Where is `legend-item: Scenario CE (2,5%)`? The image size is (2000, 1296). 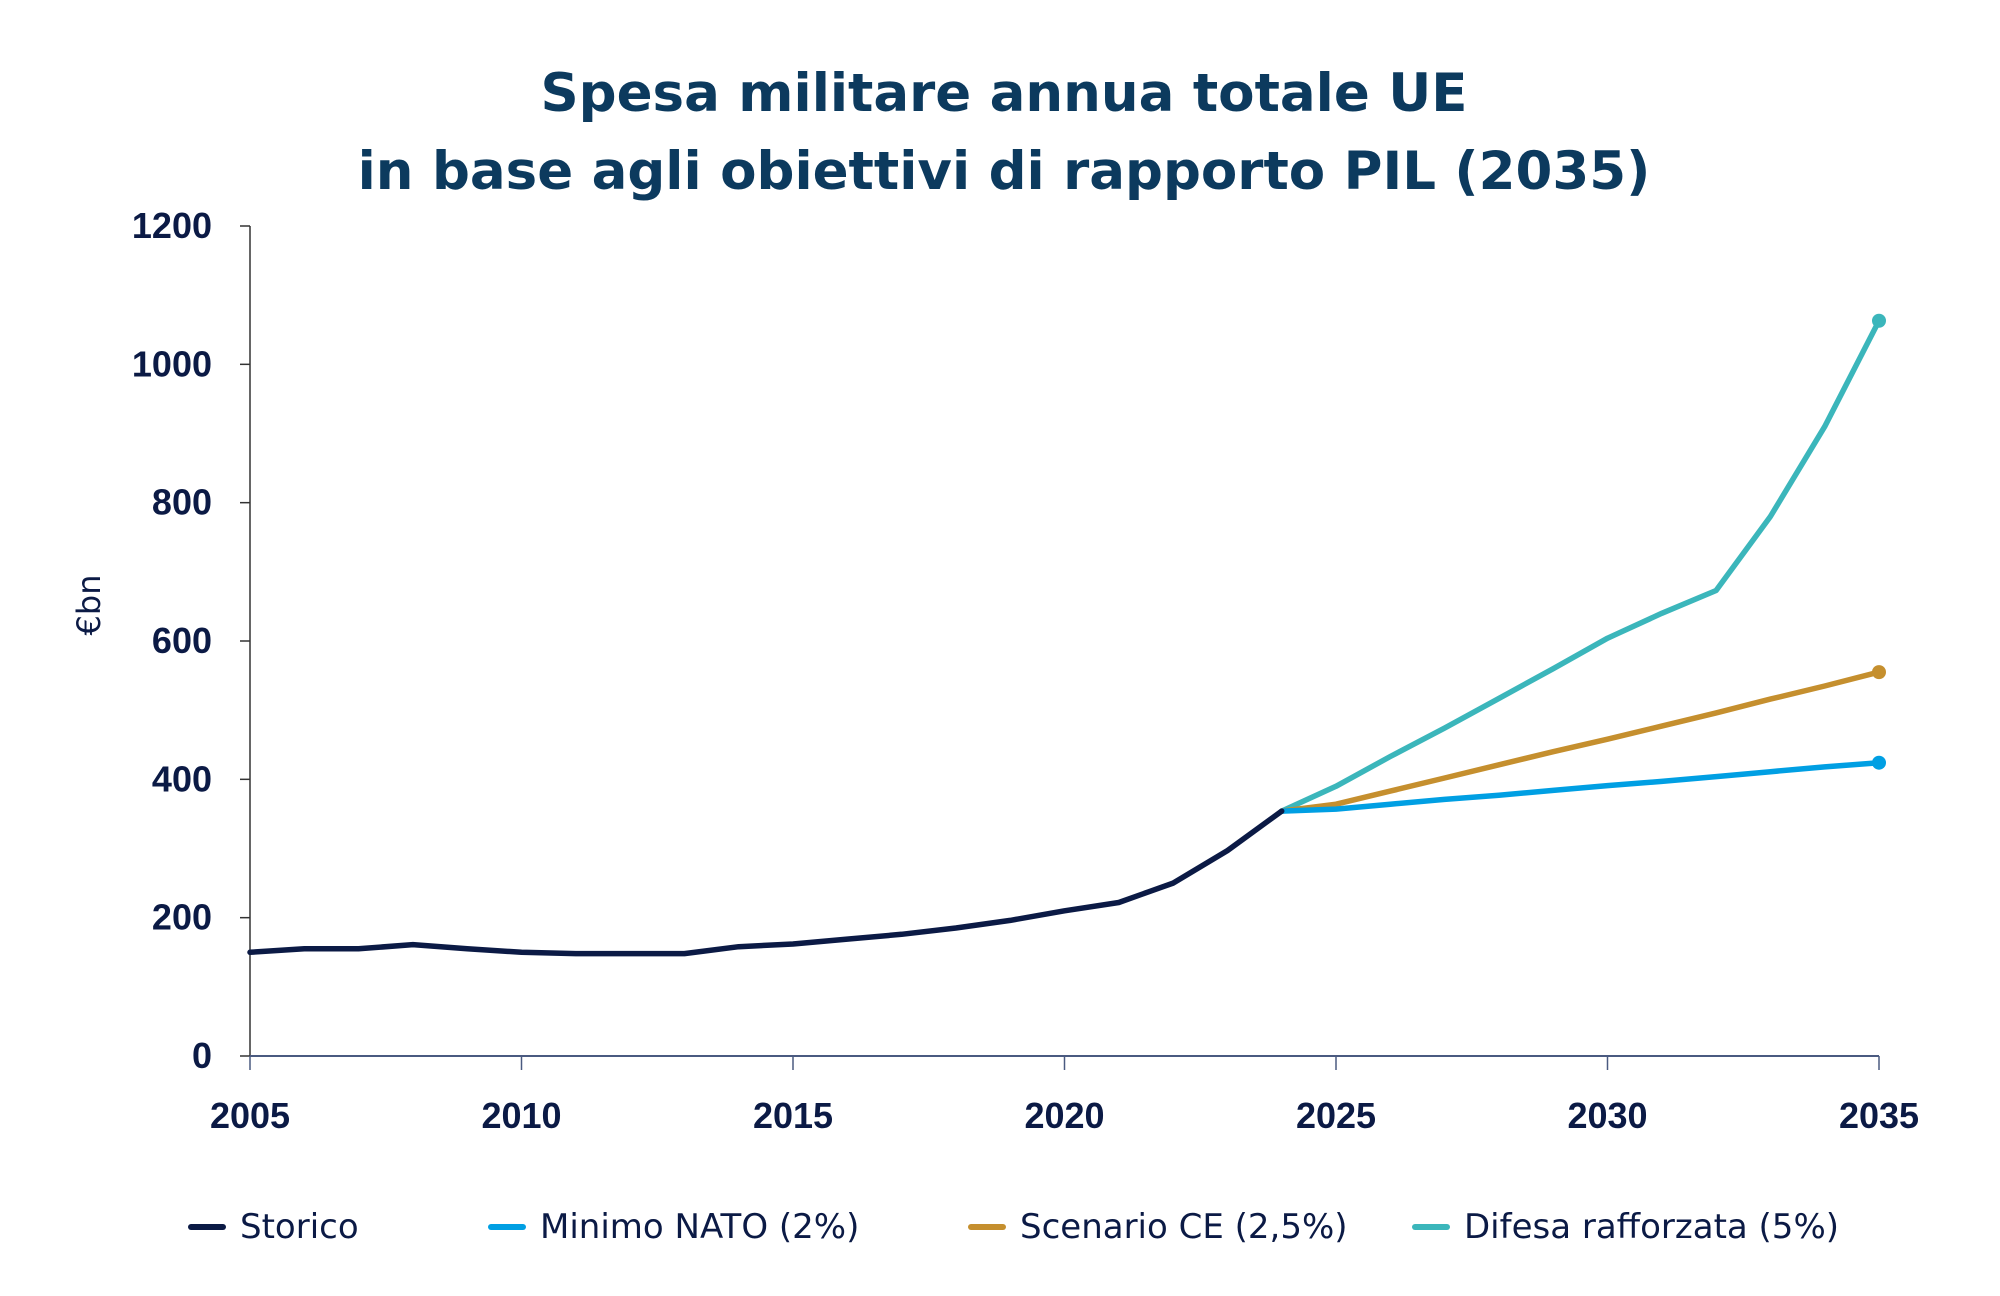
legend-item: Scenario CE (2,5%) is located at coordinates (1158, 1227).